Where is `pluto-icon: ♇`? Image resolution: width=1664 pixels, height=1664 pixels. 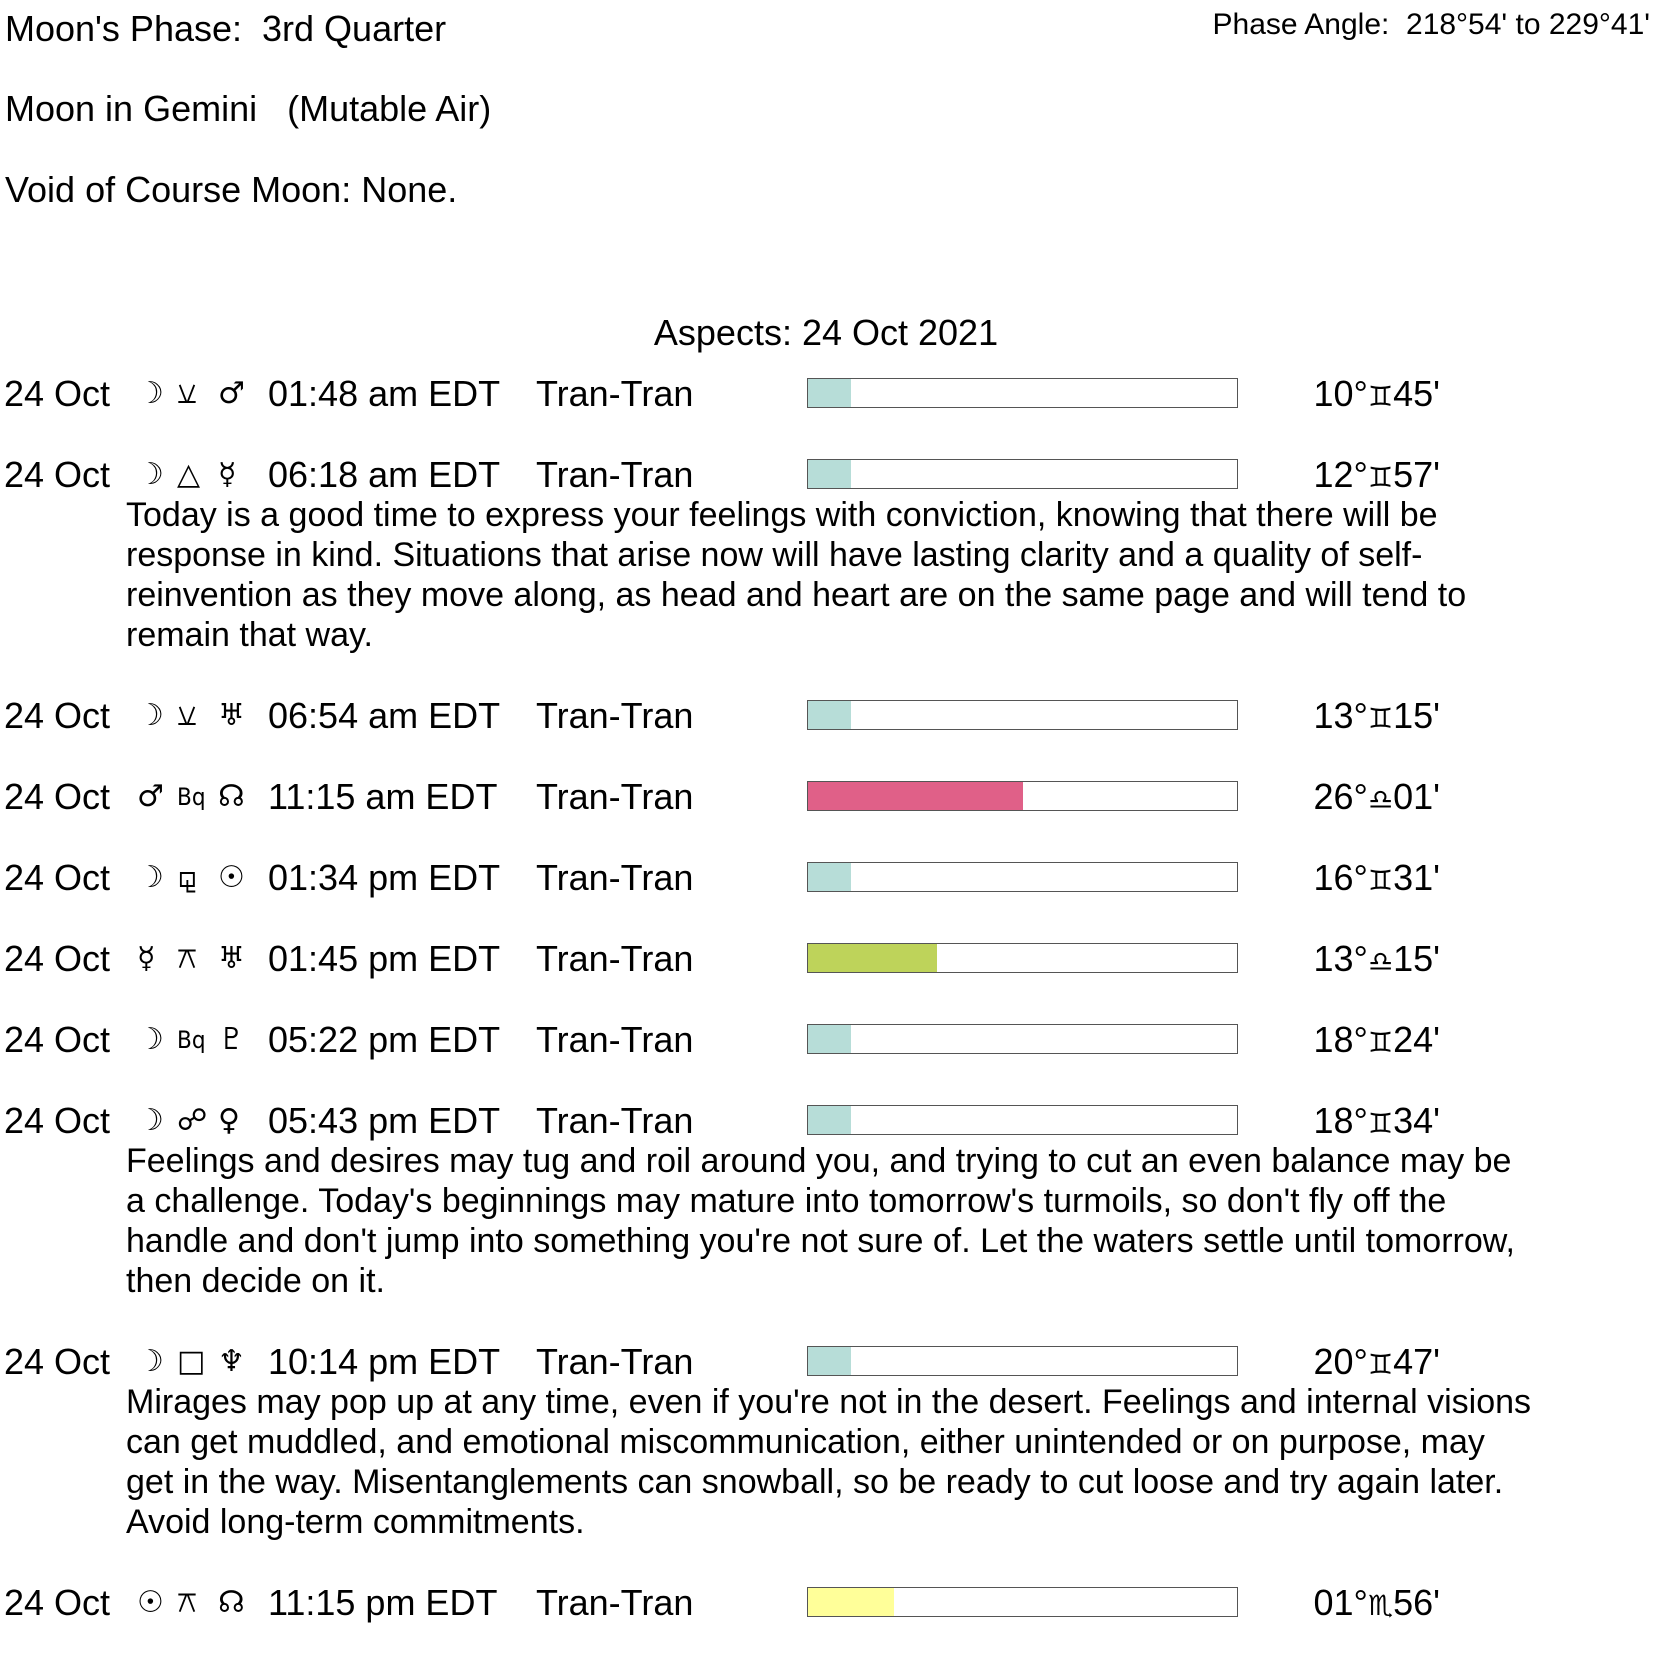 pluto-icon: ♇ is located at coordinates (231, 1039).